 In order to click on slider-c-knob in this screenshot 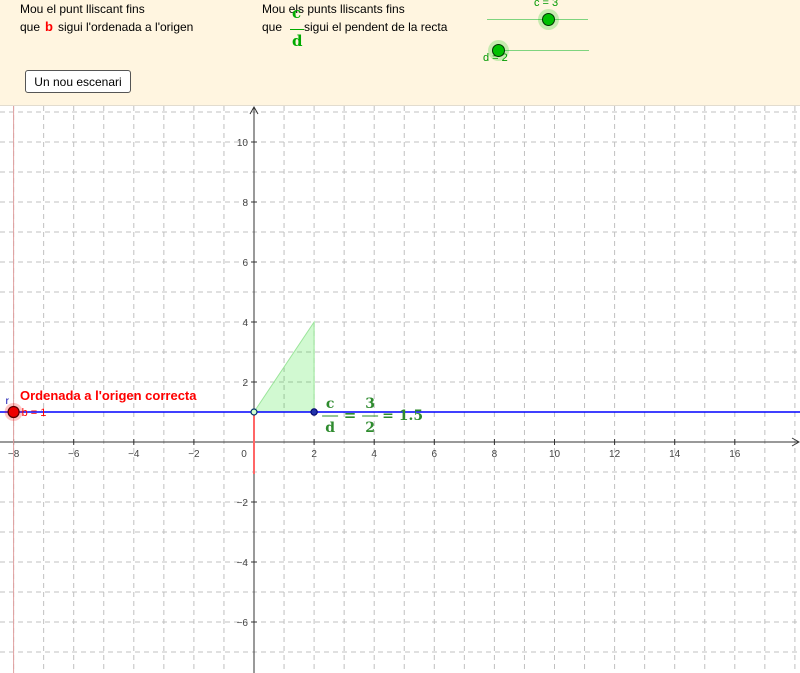, I will do `click(548, 19)`.